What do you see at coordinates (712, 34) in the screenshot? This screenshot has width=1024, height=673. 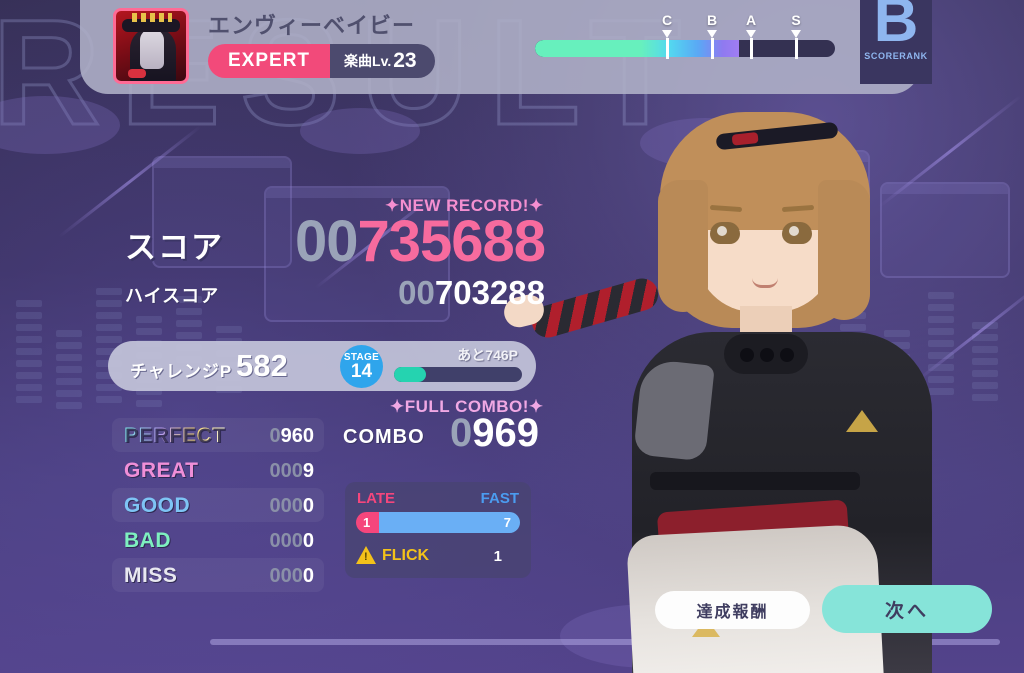 I see `rank-pointer-B` at bounding box center [712, 34].